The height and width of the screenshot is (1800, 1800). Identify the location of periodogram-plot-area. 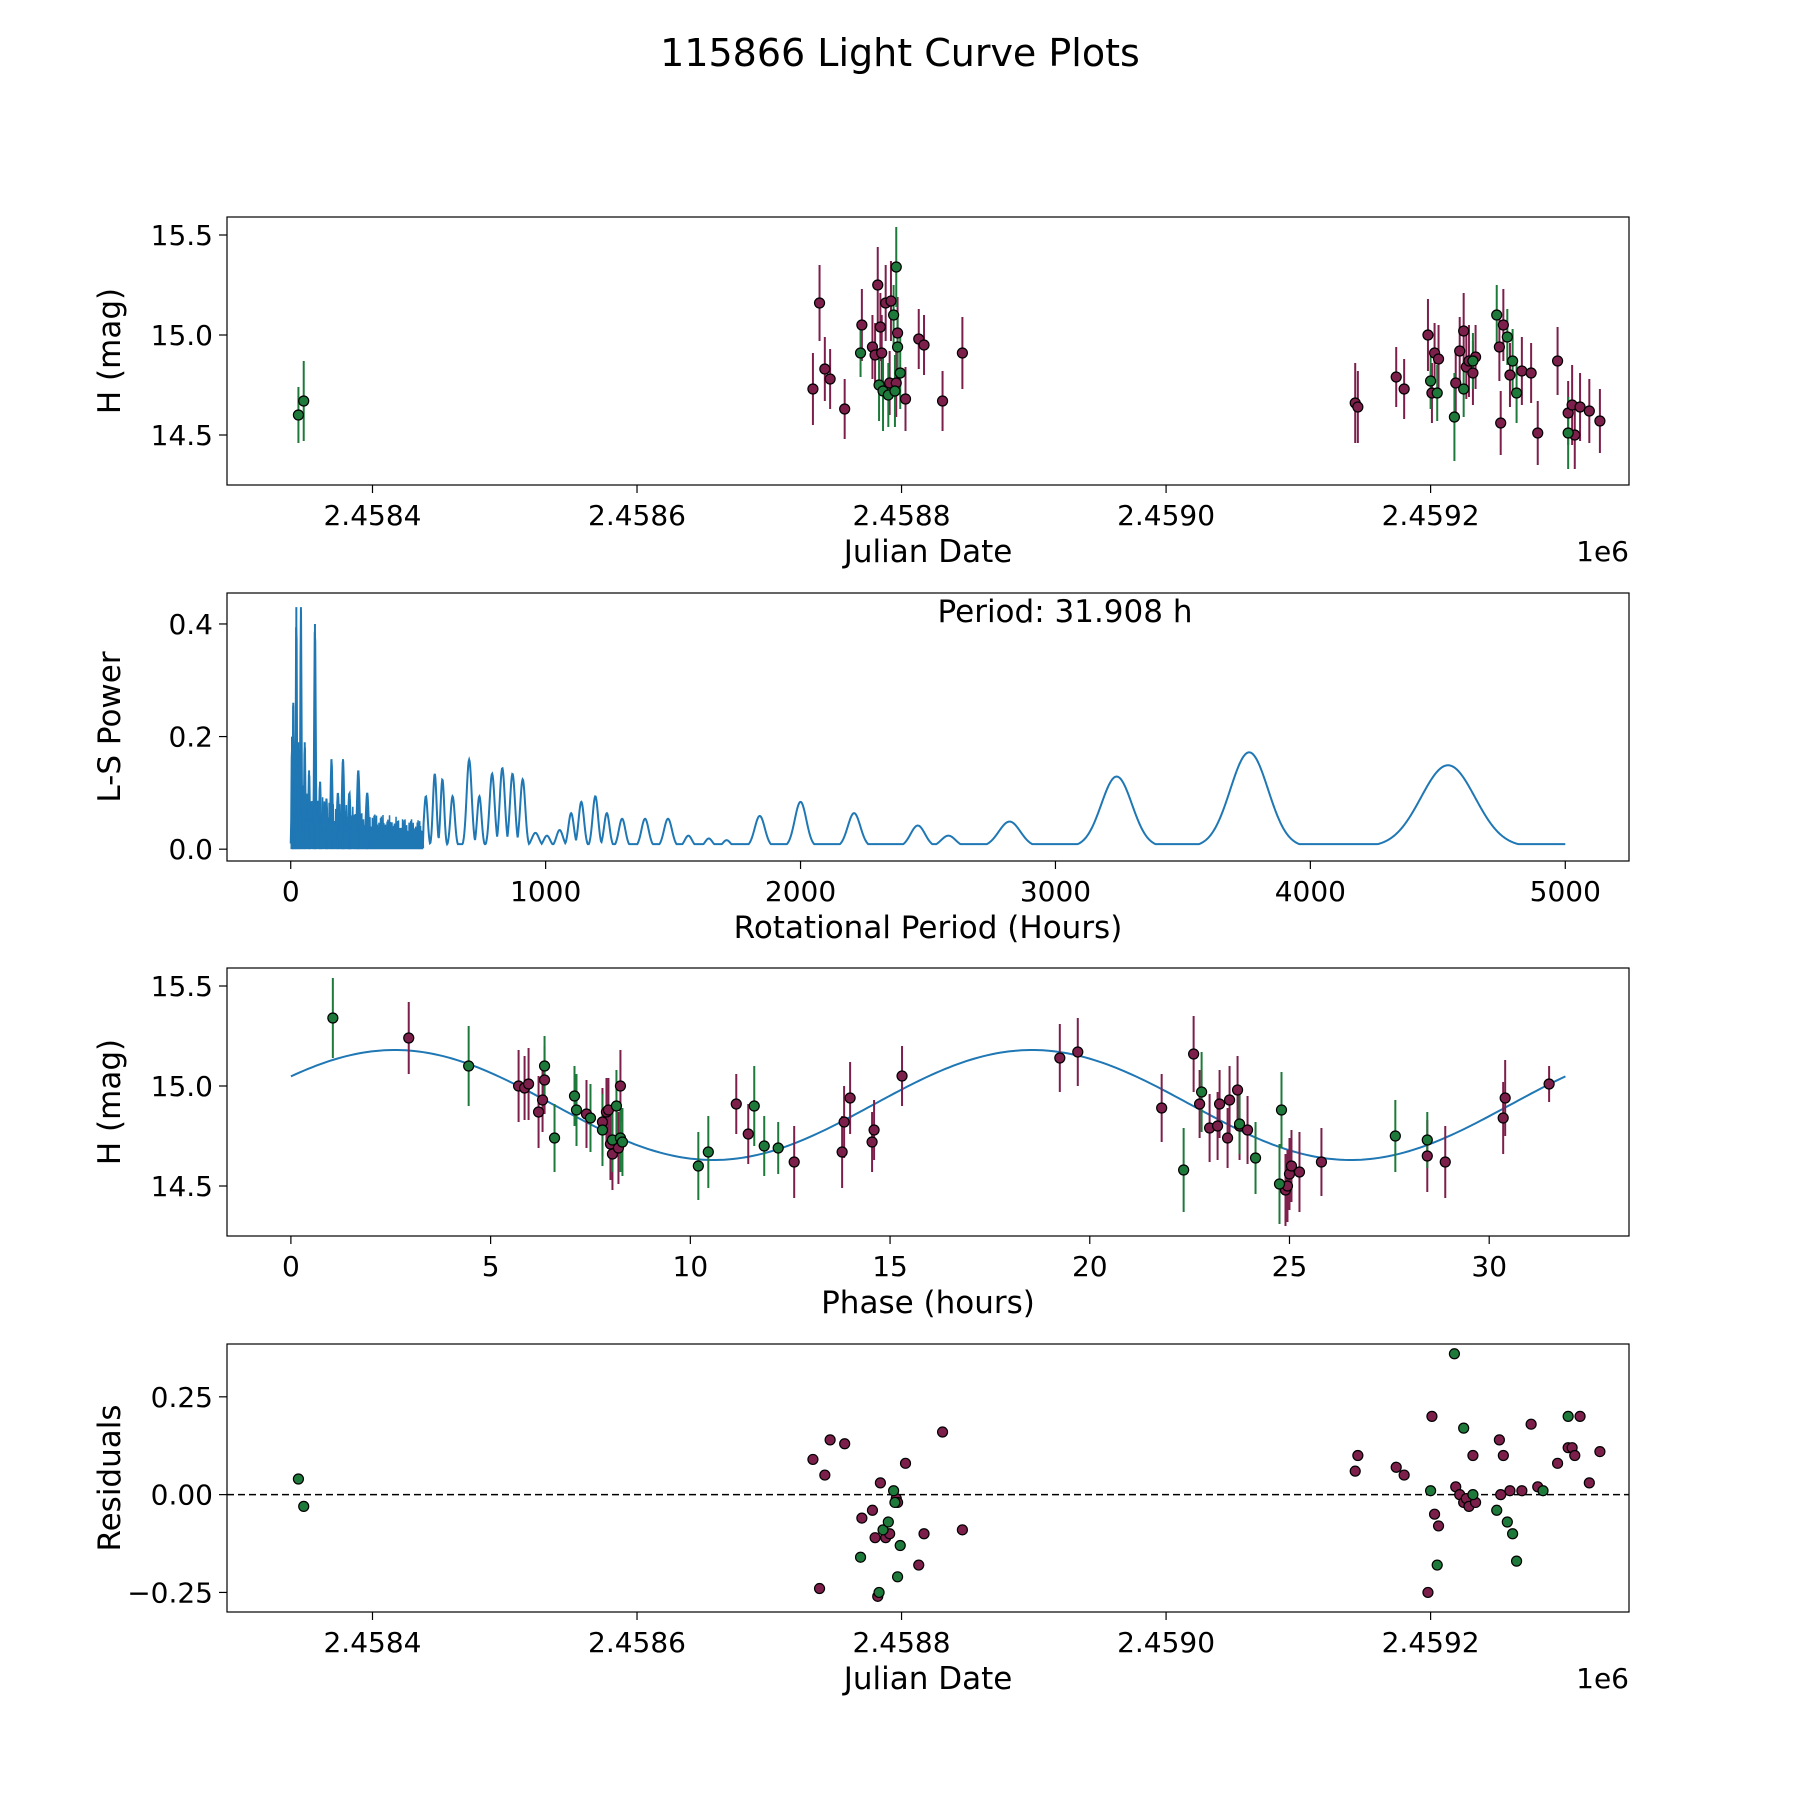
(927, 728).